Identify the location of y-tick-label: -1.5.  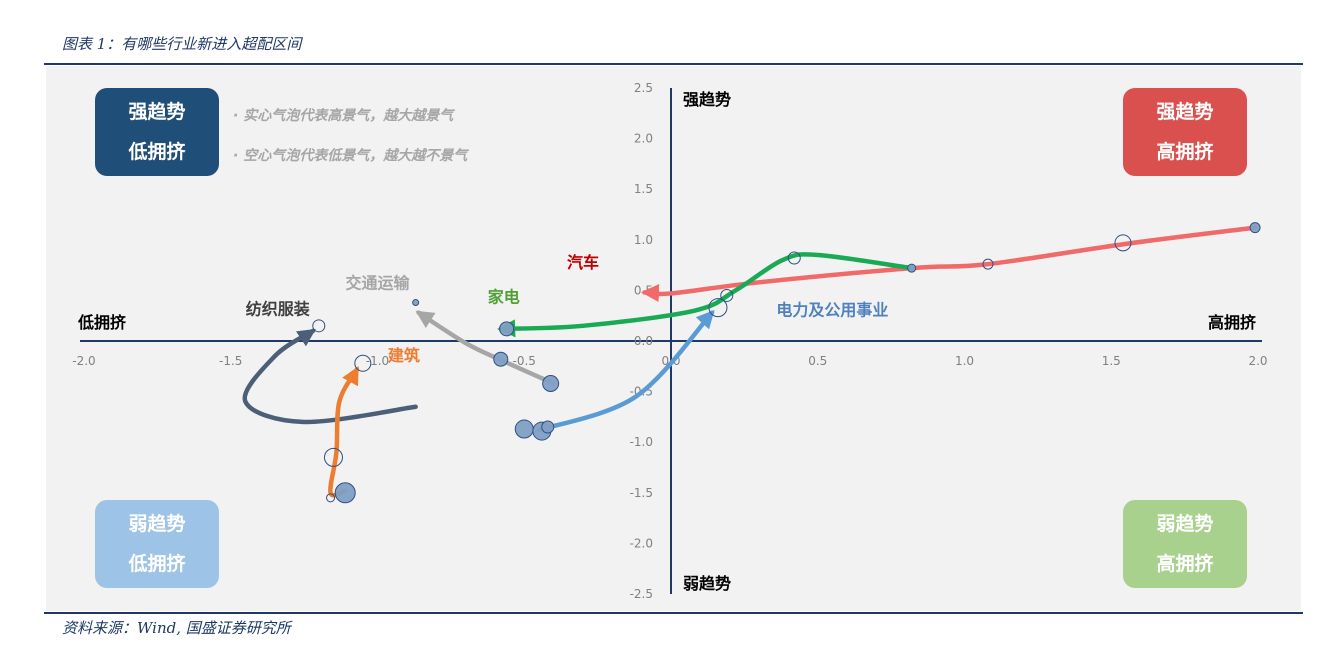
(641, 493).